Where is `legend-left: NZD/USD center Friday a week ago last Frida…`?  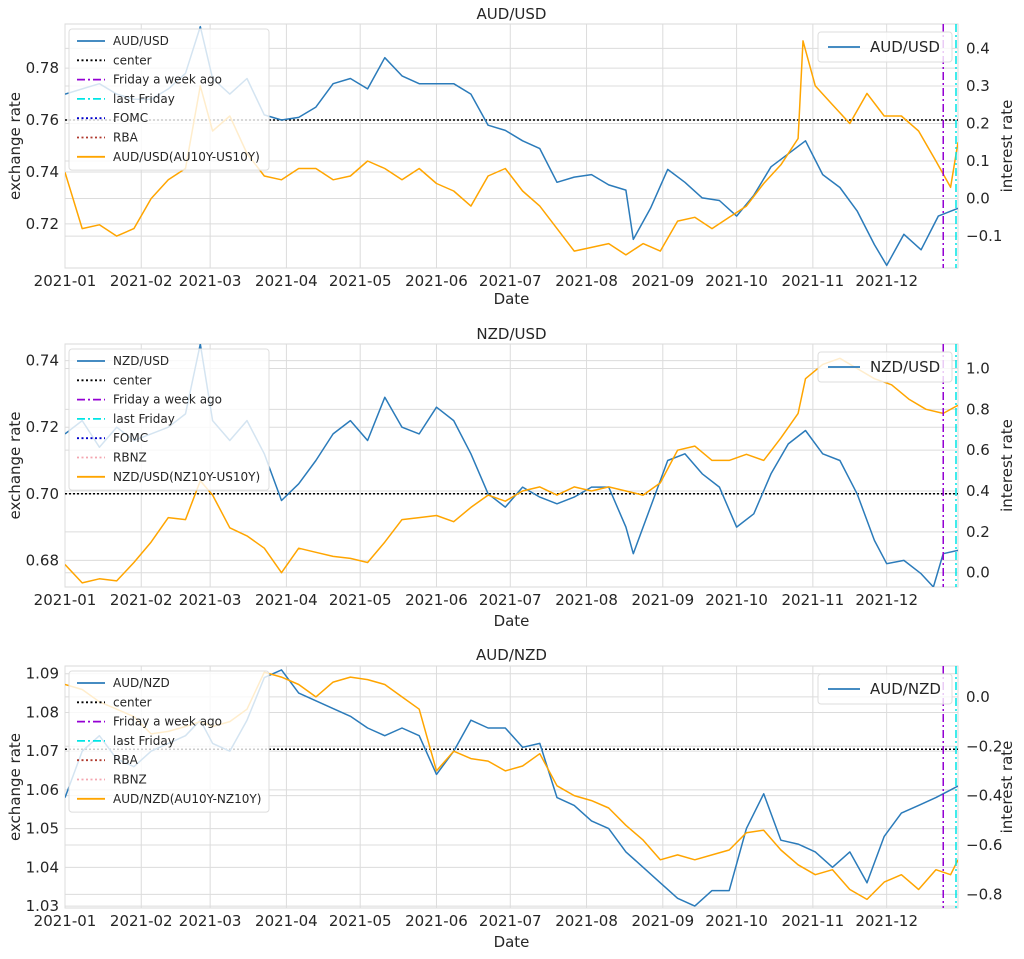 legend-left: NZD/USD center Friday a week ago last Frida… is located at coordinates (169, 419).